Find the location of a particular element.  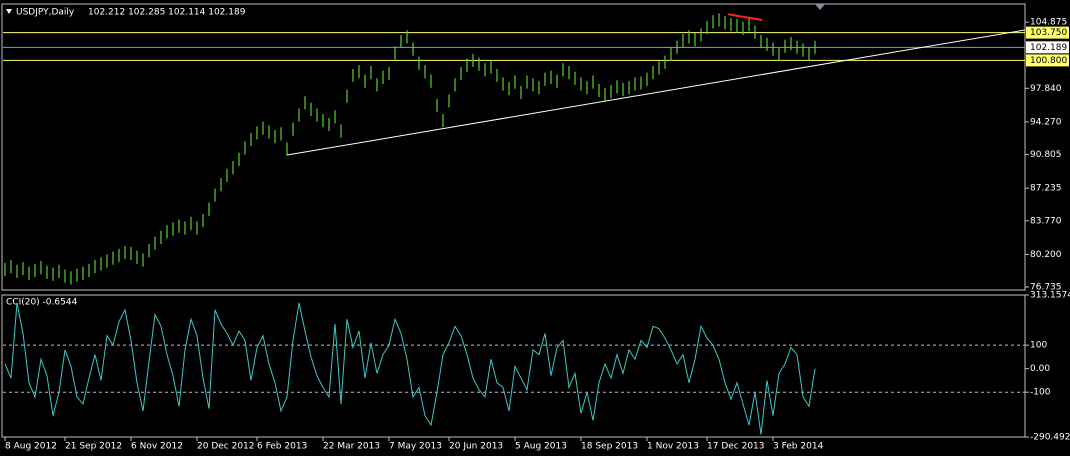

y-tick-label: 0.00 is located at coordinates (1040, 369).